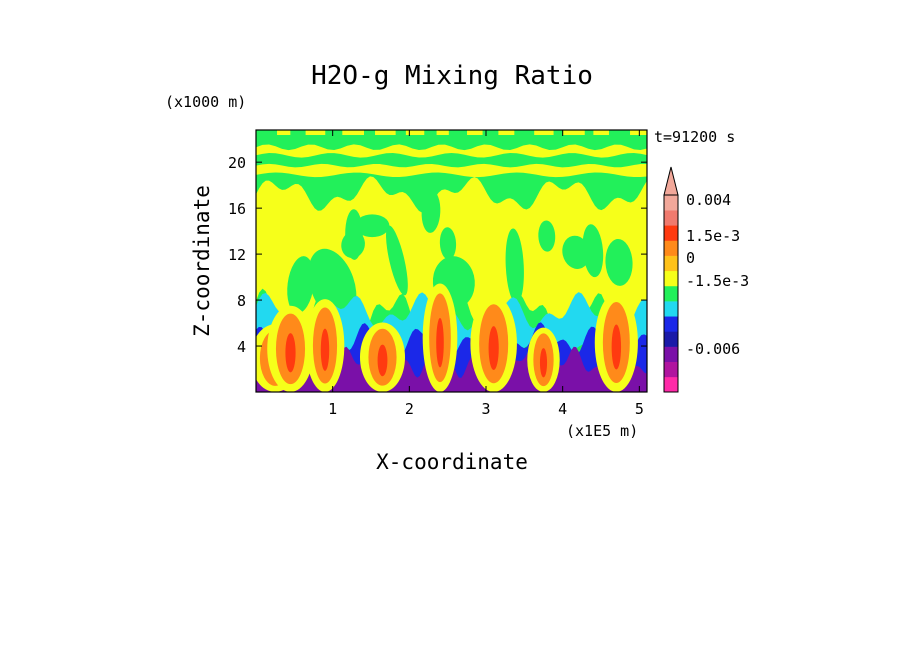  Describe the element at coordinates (205, 102) in the screenshot. I see `y-unit-label: (x1000 m)` at that location.